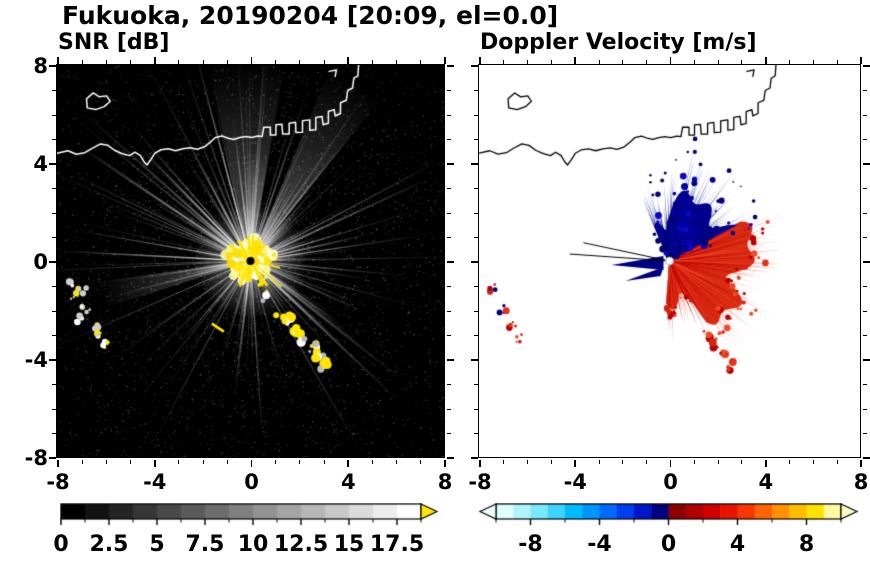 The height and width of the screenshot is (570, 870). I want to click on colorbar-tick-label: 8, so click(806, 544).